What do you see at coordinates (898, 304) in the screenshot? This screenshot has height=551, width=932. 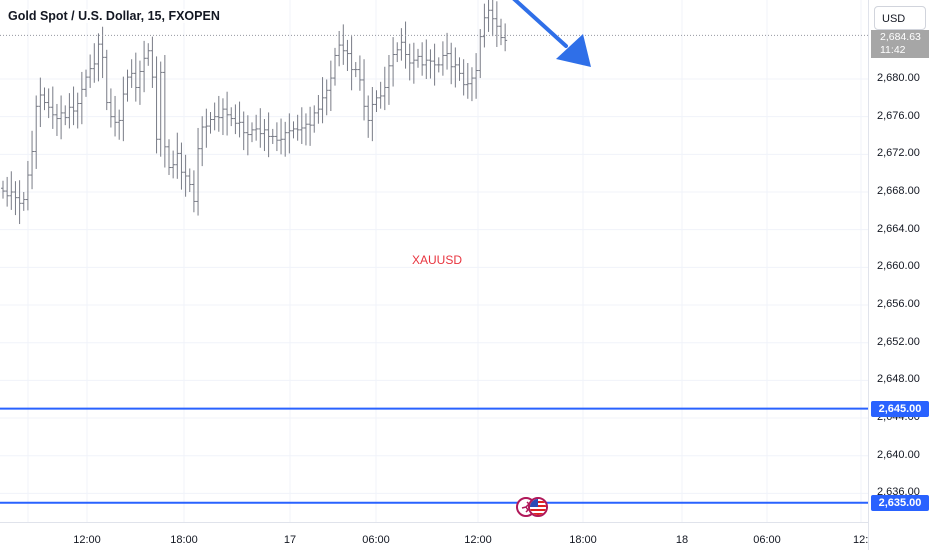 I see `price-tick-label: 2,656.00` at bounding box center [898, 304].